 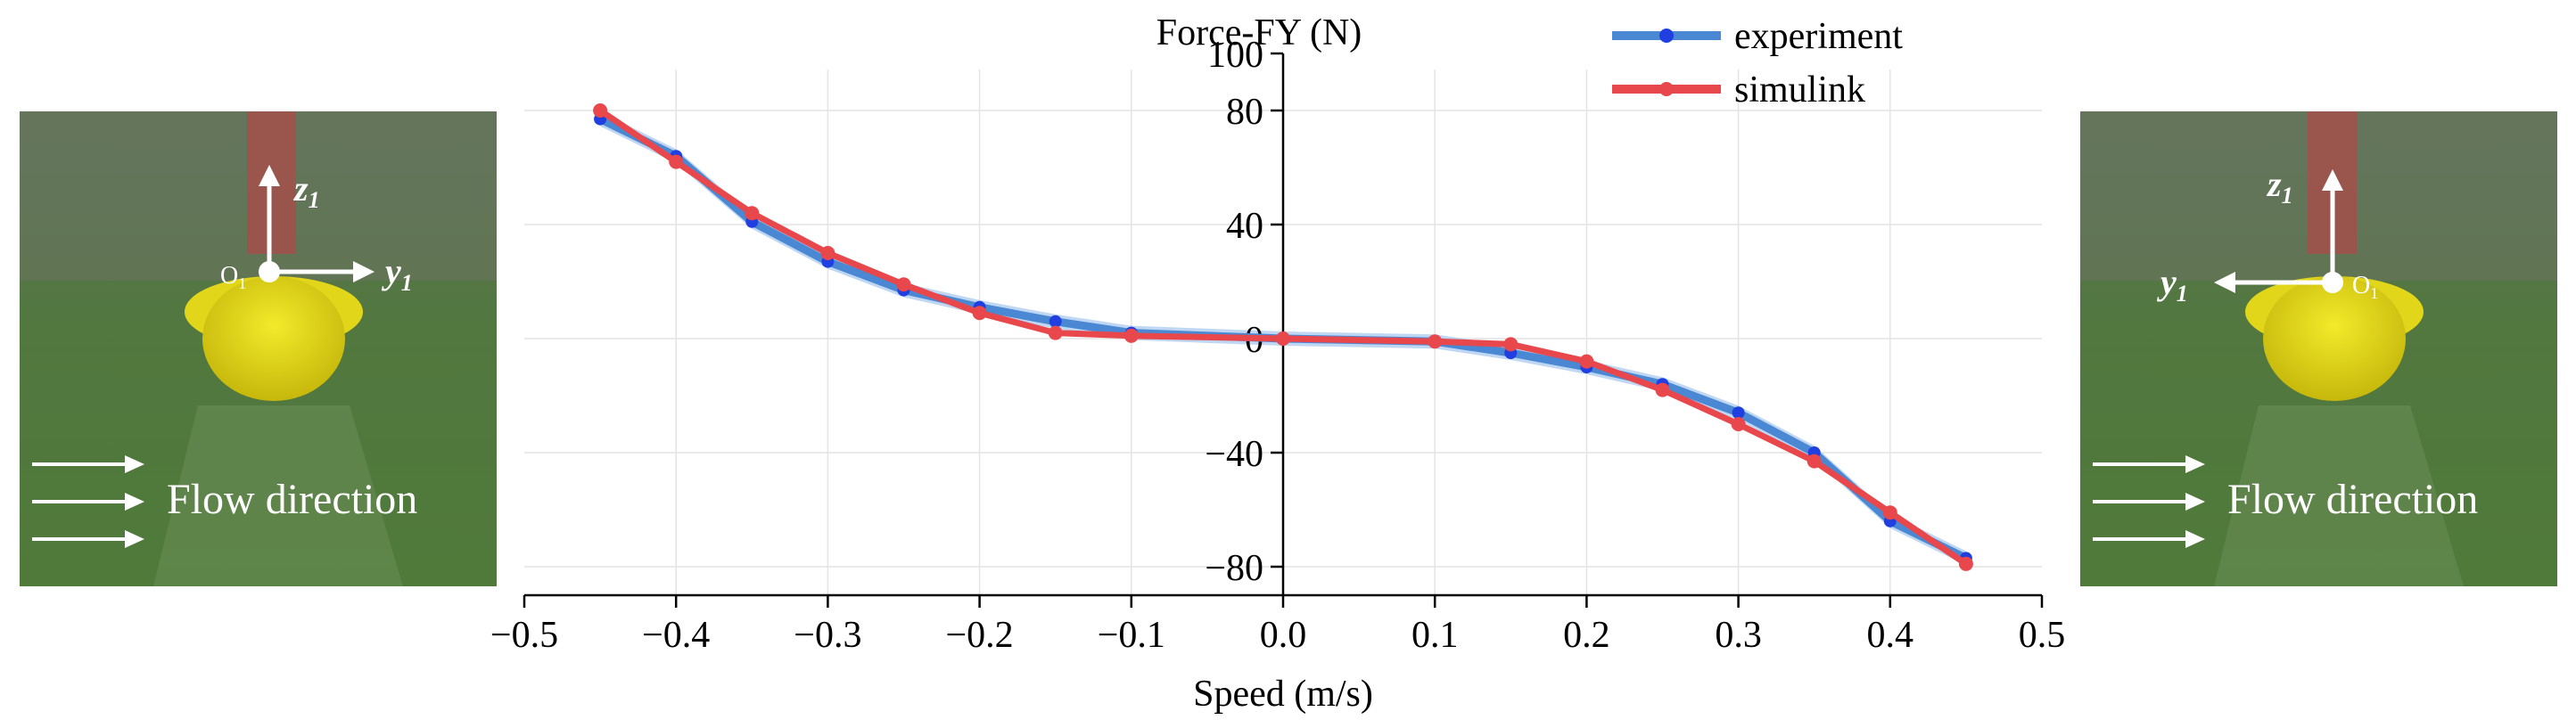 What do you see at coordinates (1283, 695) in the screenshot?
I see `x-axis-title: Speed (m/s)` at bounding box center [1283, 695].